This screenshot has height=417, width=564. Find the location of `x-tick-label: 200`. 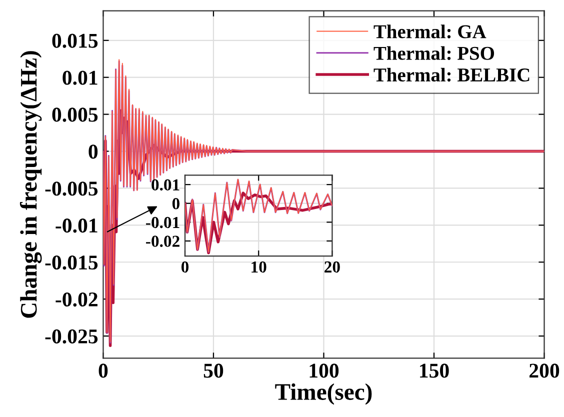

x-tick-label: 200 is located at coordinates (545, 371).